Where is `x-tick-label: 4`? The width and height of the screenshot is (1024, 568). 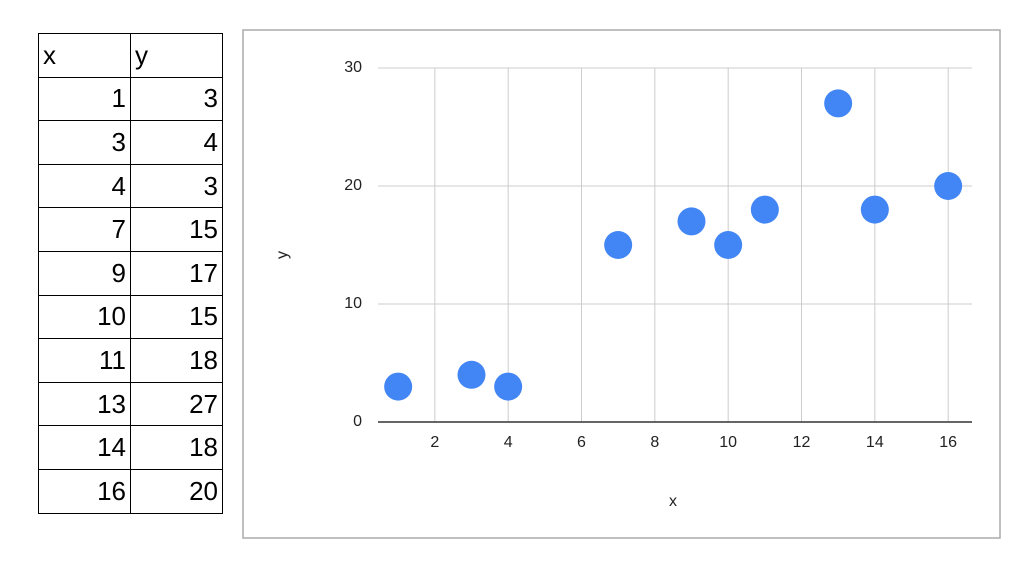
x-tick-label: 4 is located at coordinates (508, 442).